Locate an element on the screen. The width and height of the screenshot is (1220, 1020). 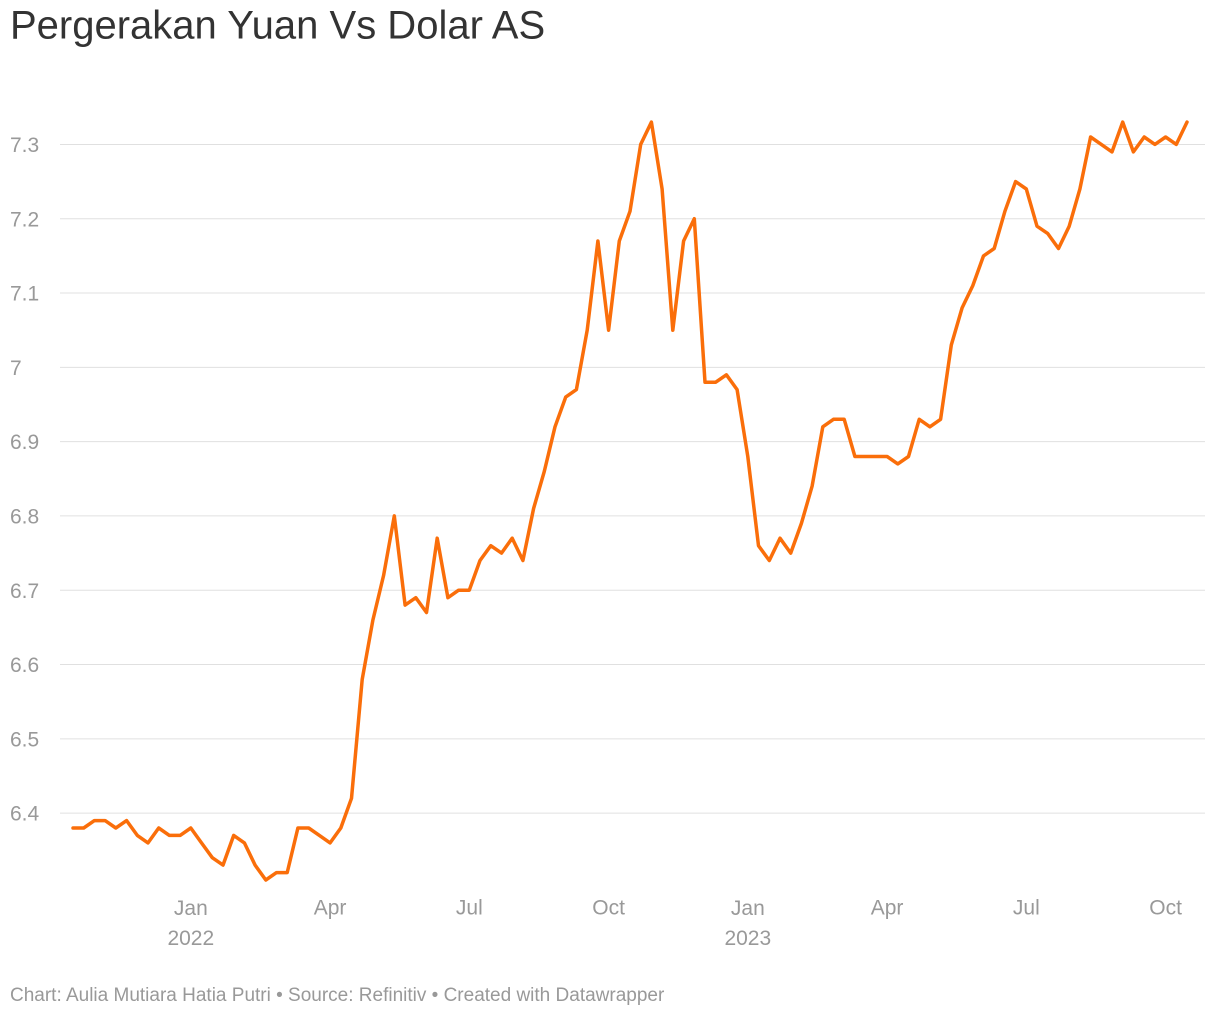
y-tick-label: 6.6 is located at coordinates (24, 665).